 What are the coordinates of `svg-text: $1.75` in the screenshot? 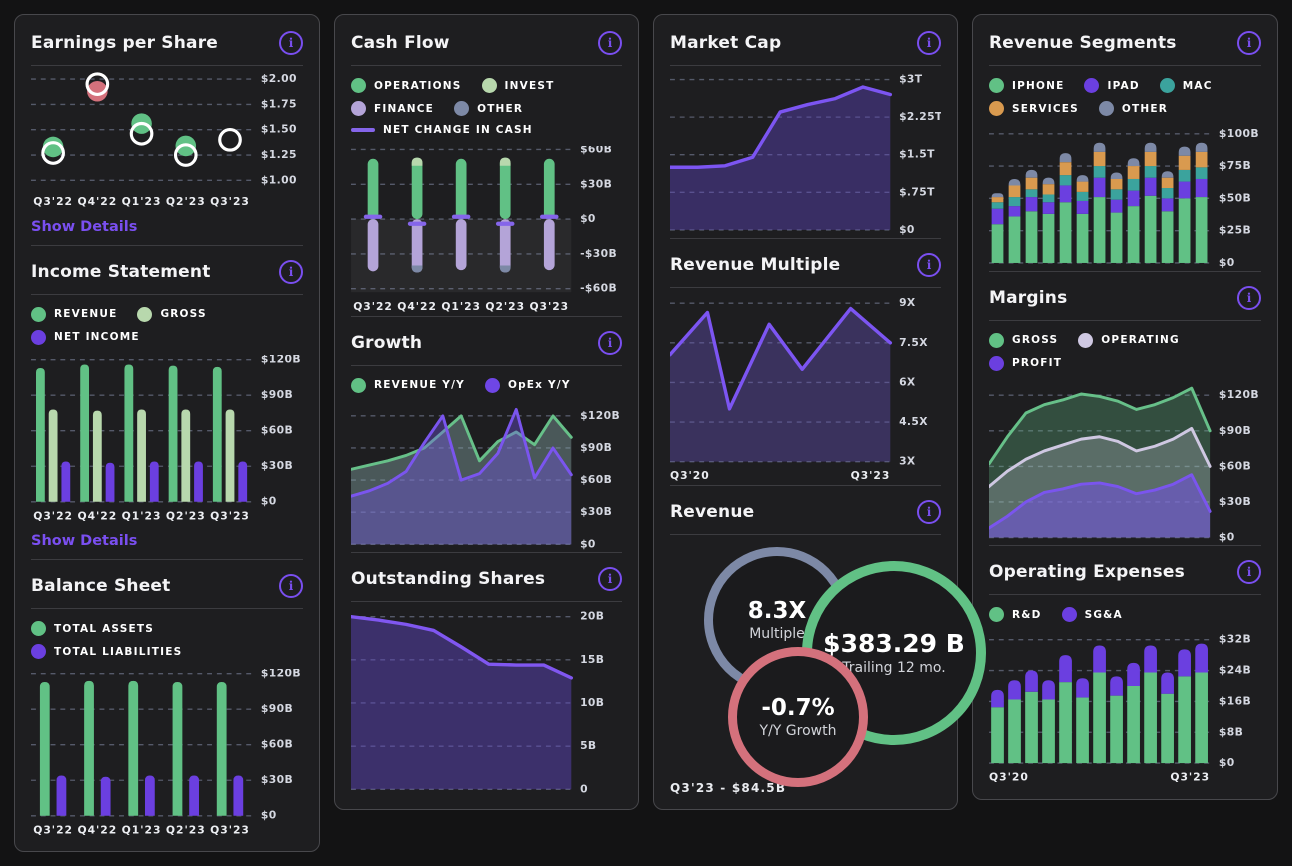 It's located at (279, 103).